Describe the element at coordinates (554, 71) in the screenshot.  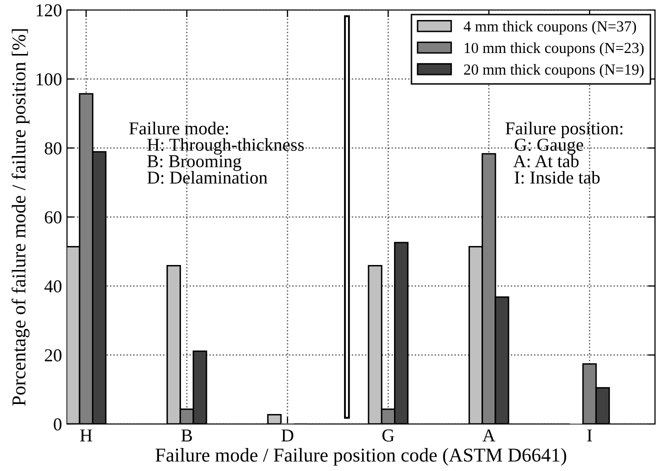
I see `legend-label: 20 mm thick coupons (N=19)` at that location.